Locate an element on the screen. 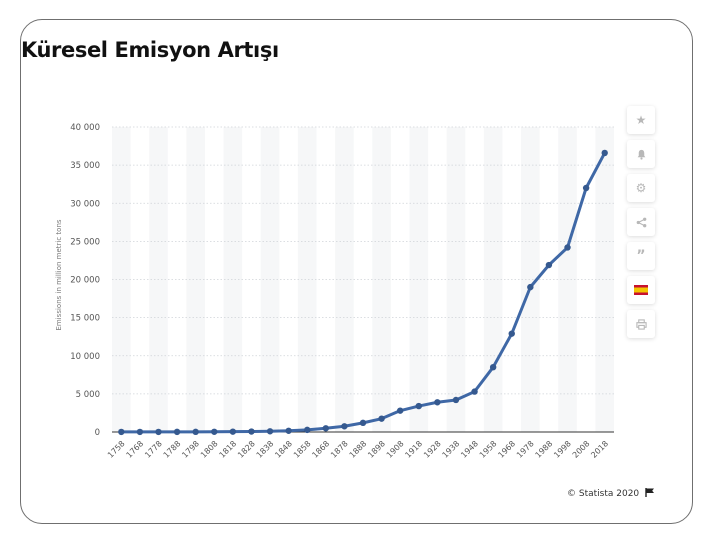 The image size is (720, 542). x-tick-label: 1948 is located at coordinates (469, 449).